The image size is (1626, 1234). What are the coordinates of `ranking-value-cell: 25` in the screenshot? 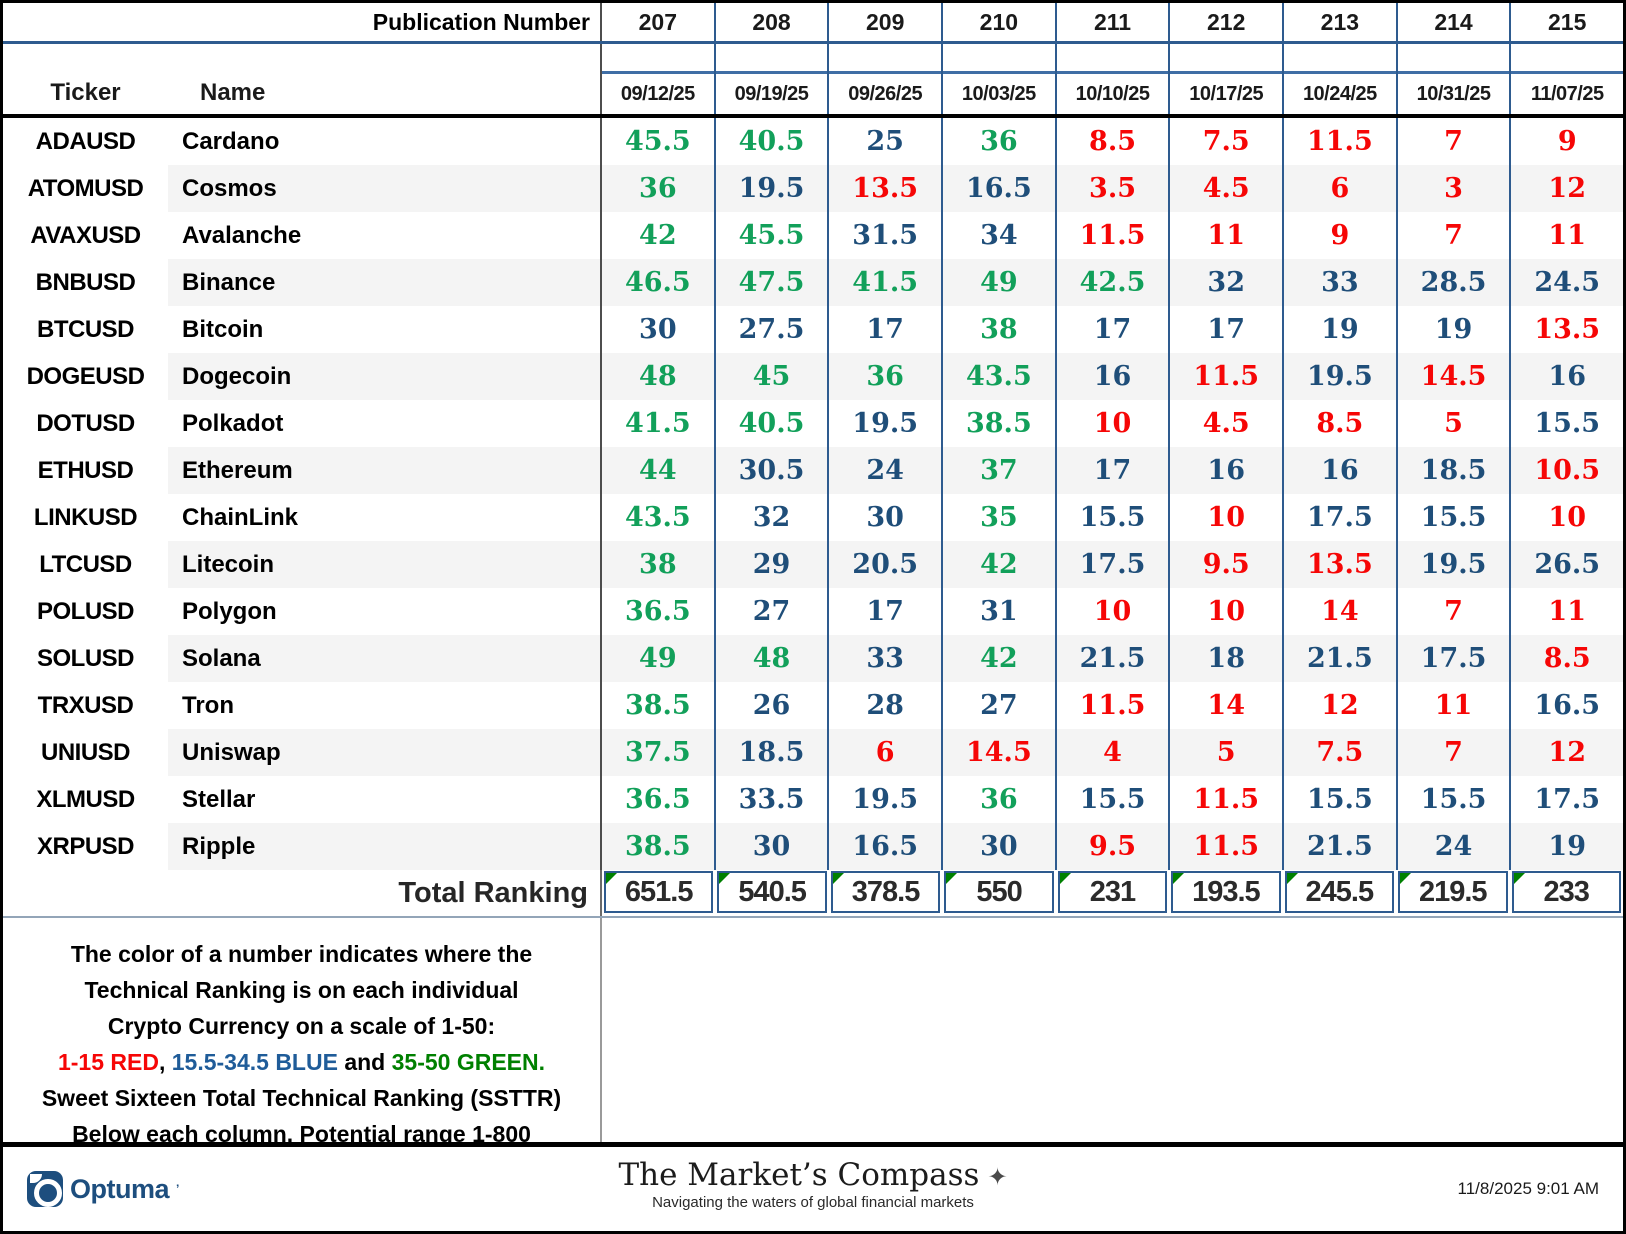 It's located at (884, 141).